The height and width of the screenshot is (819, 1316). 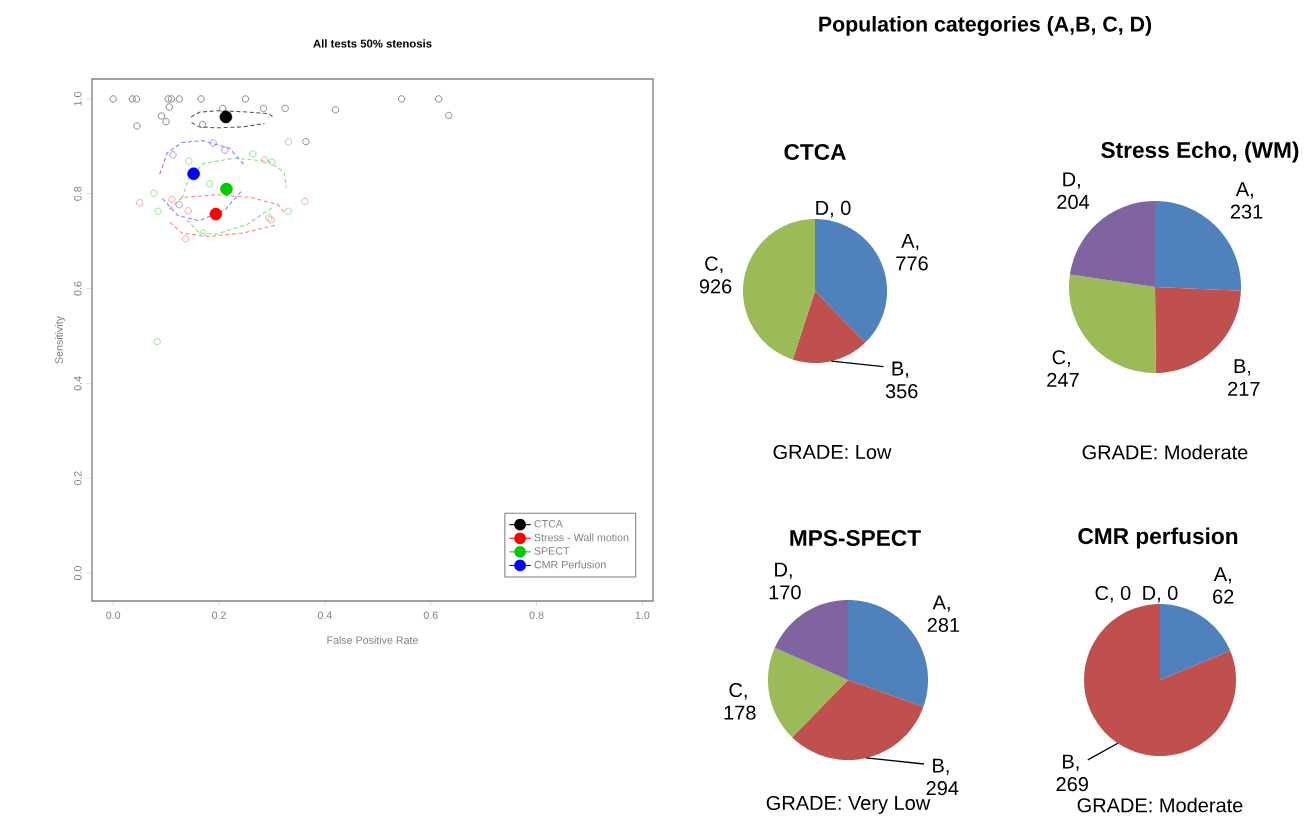 What do you see at coordinates (1113, 594) in the screenshot?
I see `text: C, 0` at bounding box center [1113, 594].